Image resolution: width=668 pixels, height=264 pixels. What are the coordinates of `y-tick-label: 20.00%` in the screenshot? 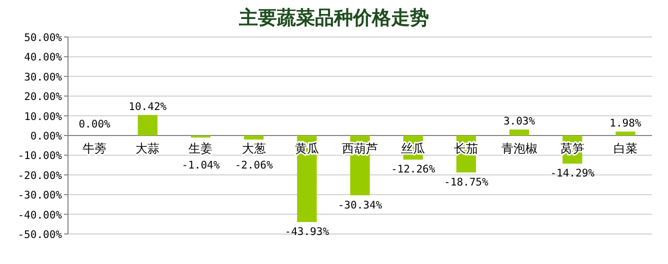 It's located at (43, 97).